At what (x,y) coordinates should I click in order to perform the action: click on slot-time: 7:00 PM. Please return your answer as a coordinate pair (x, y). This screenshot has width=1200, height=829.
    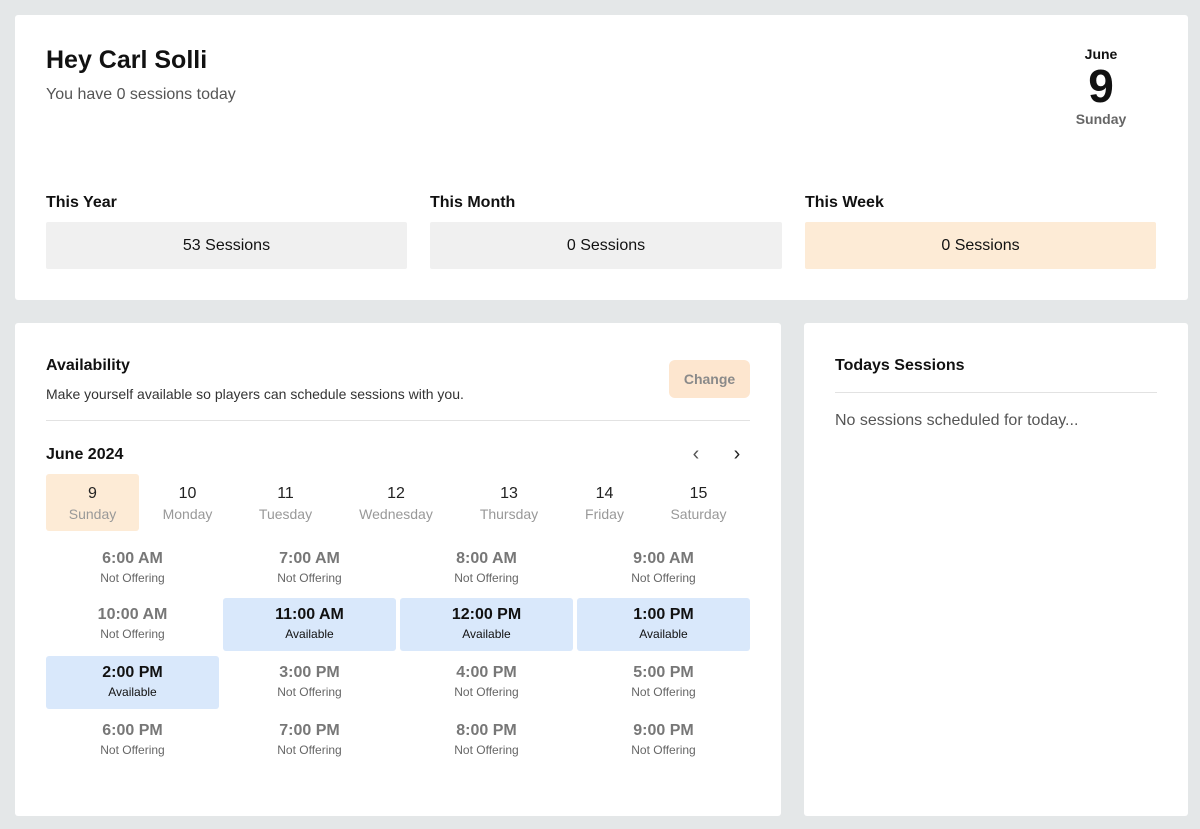
    Looking at the image, I should click on (309, 730).